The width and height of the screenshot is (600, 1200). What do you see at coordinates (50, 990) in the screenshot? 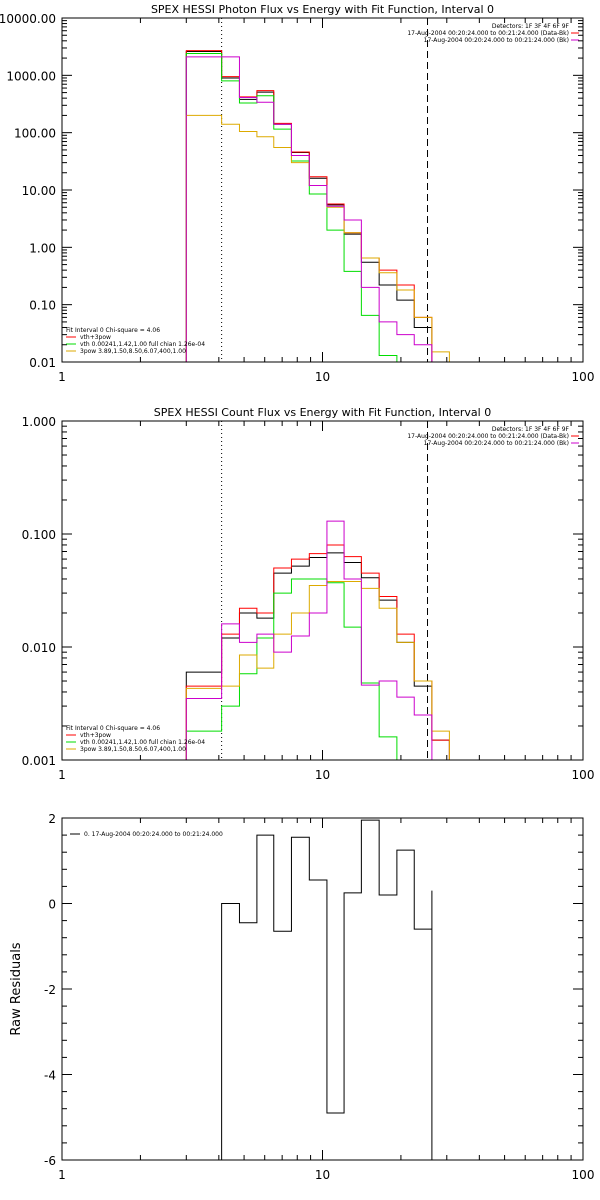
I see `y-tick-label: -2` at bounding box center [50, 990].